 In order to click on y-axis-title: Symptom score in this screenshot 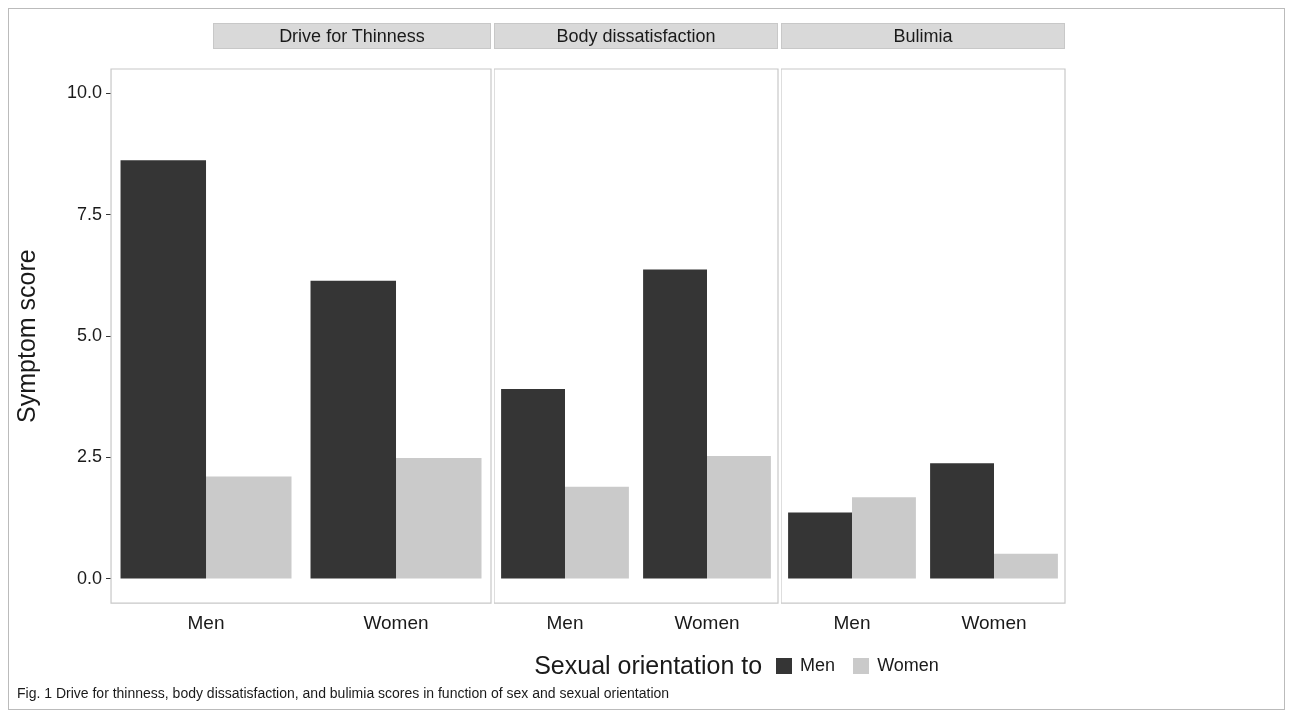, I will do `click(25, 336)`.